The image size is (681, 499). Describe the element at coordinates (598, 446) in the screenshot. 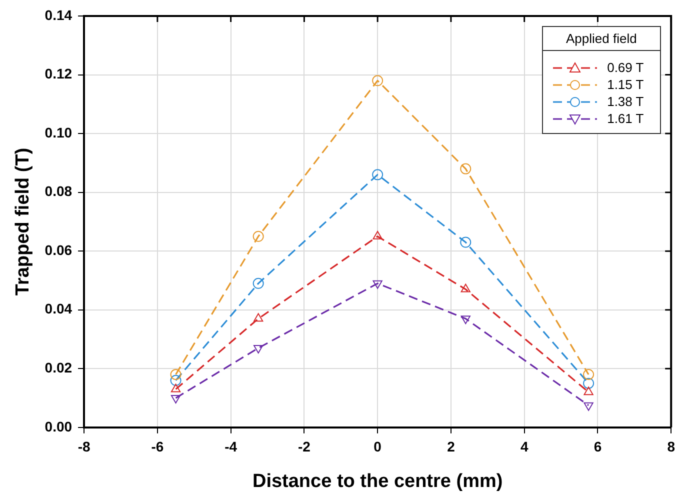

I see `x-tick-label: 6` at that location.